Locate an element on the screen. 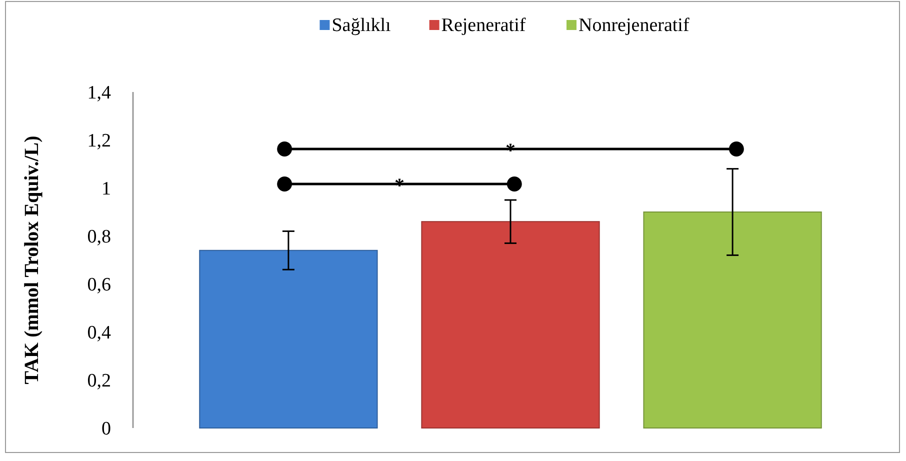  y-tick-label: 0,6 is located at coordinates (99, 285).